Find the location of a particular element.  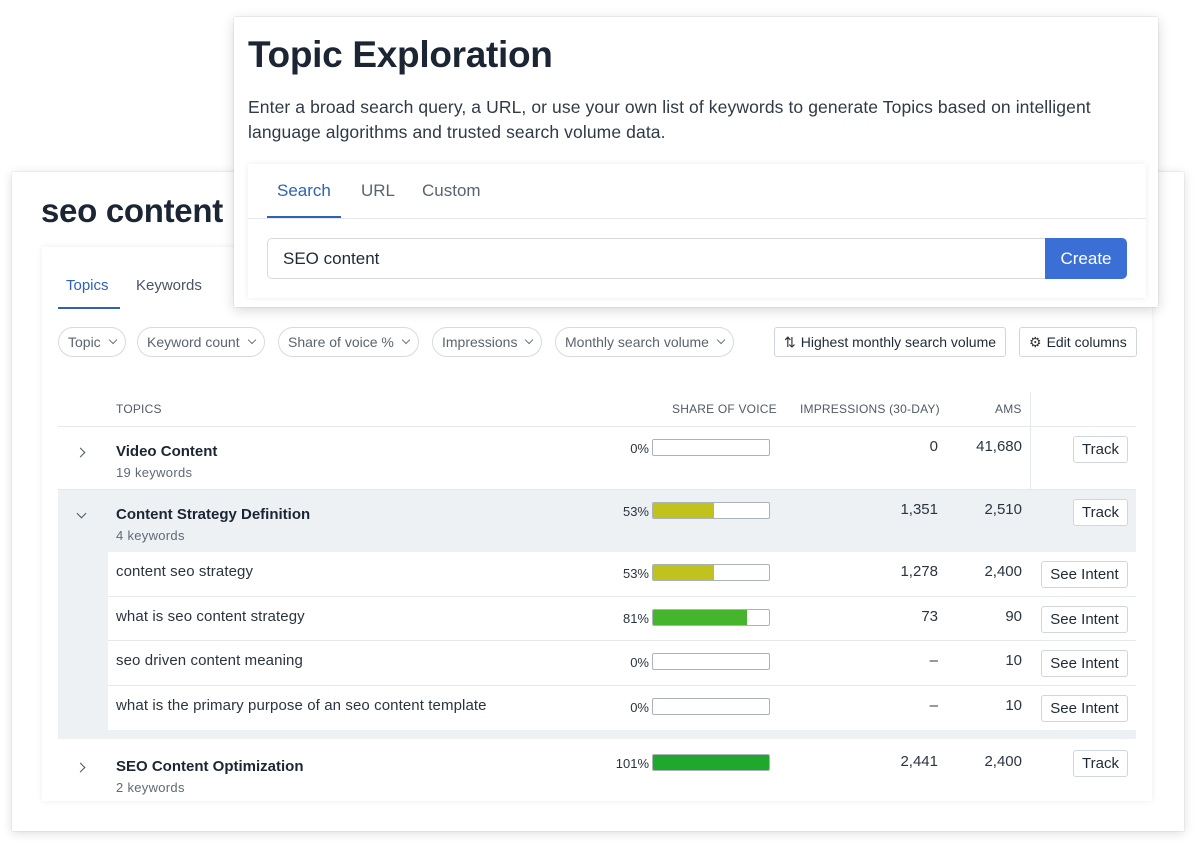

topic-name: SEO Content Optimization is located at coordinates (210, 766).